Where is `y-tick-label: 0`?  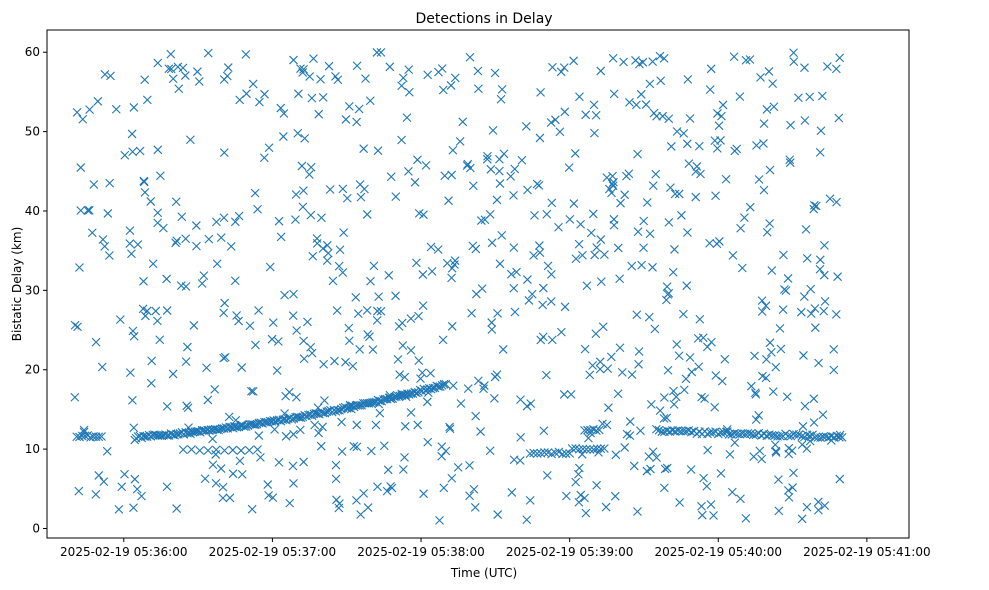 y-tick-label: 0 is located at coordinates (36, 528).